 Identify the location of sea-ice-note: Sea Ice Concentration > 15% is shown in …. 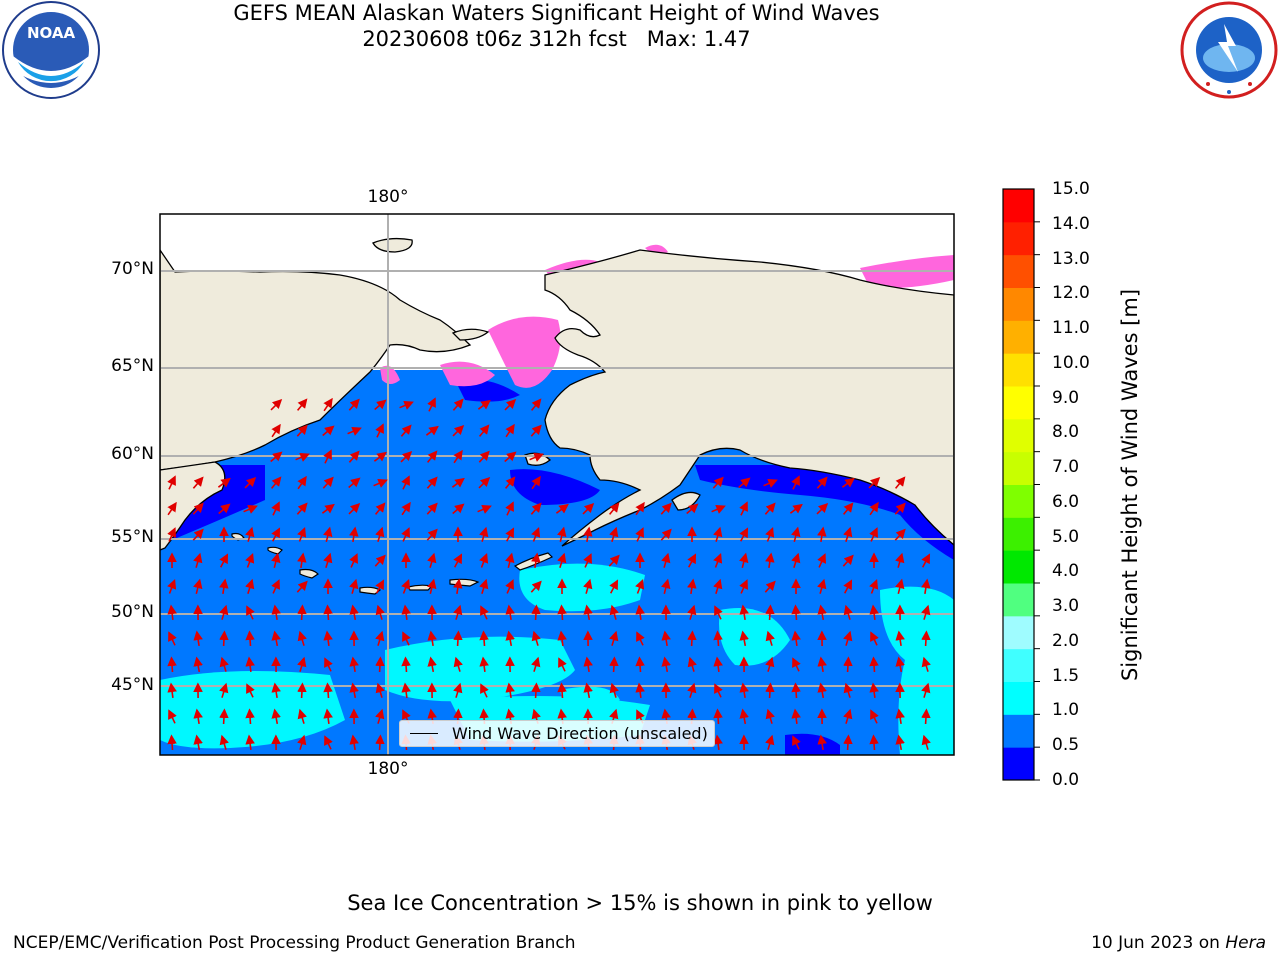
(640, 903).